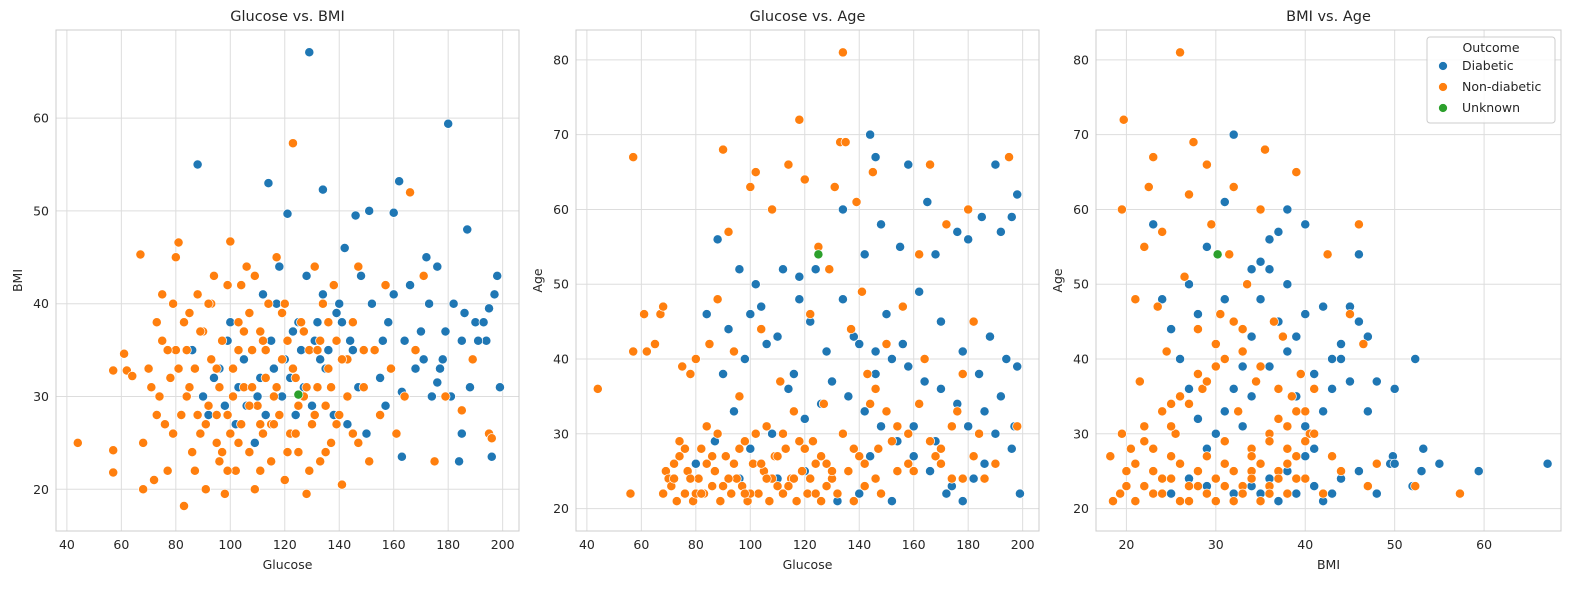 This screenshot has height=590, width=1589. Describe the element at coordinates (641, 544) in the screenshot. I see `x-tick-label: 60` at that location.